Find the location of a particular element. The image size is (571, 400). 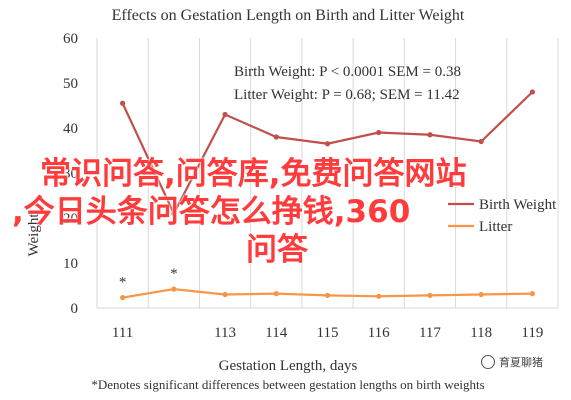

legend-label: Birth Weight is located at coordinates (518, 205).